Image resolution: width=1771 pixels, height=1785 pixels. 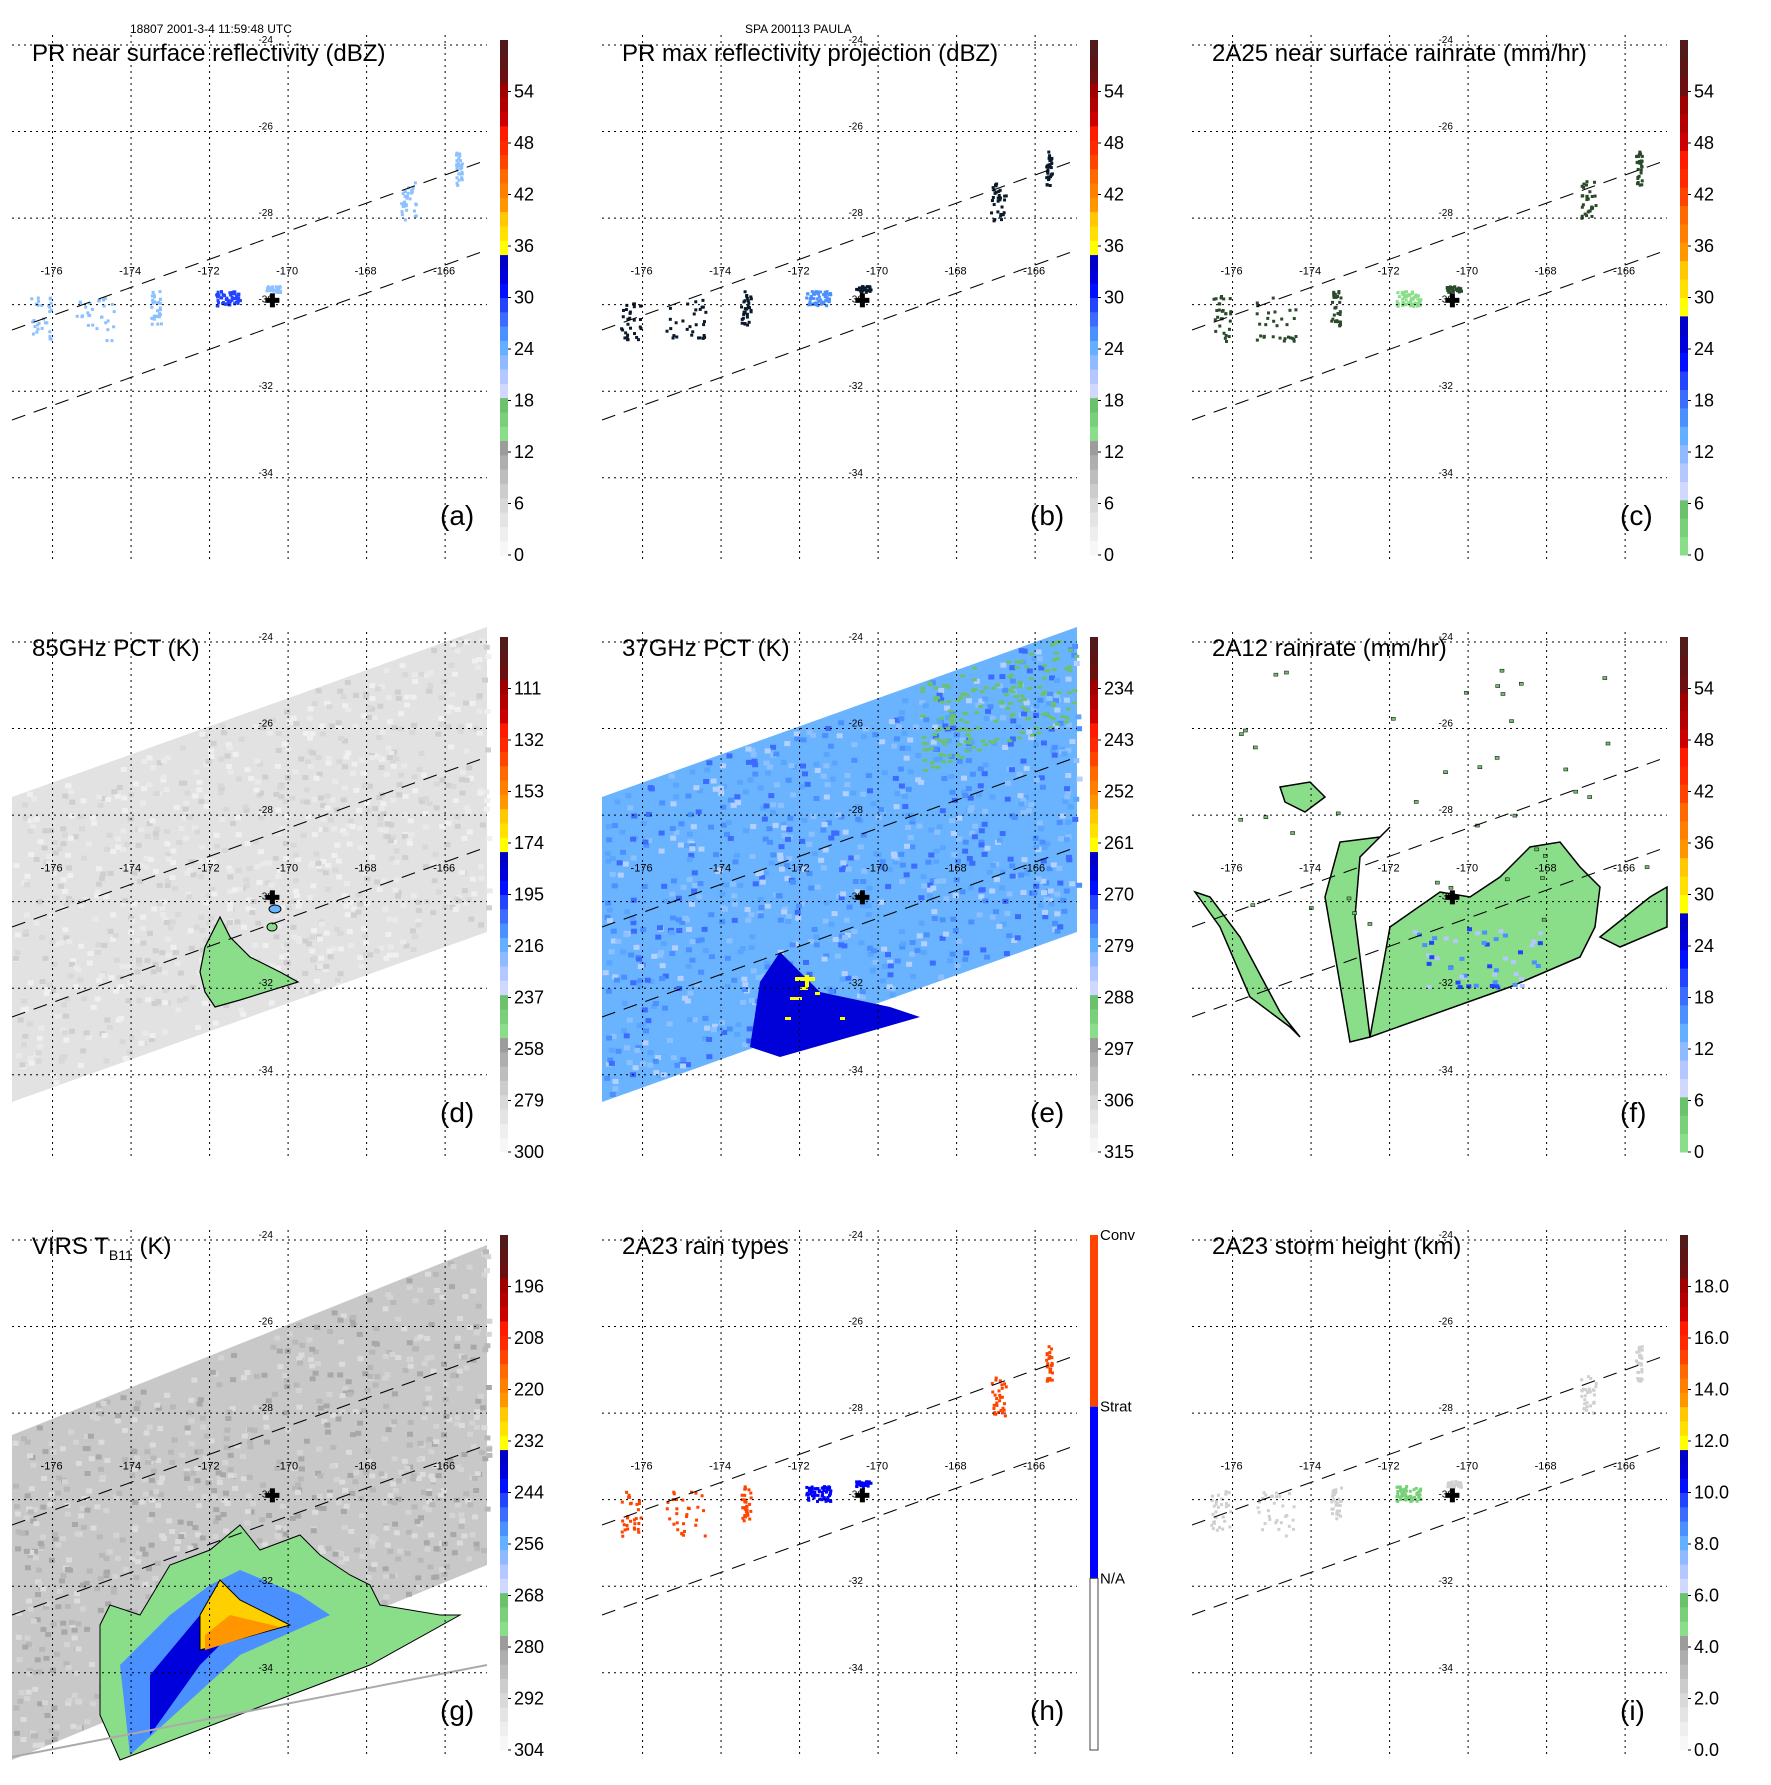 What do you see at coordinates (130, 1466) in the screenshot?
I see `lon-tick-label: -174` at bounding box center [130, 1466].